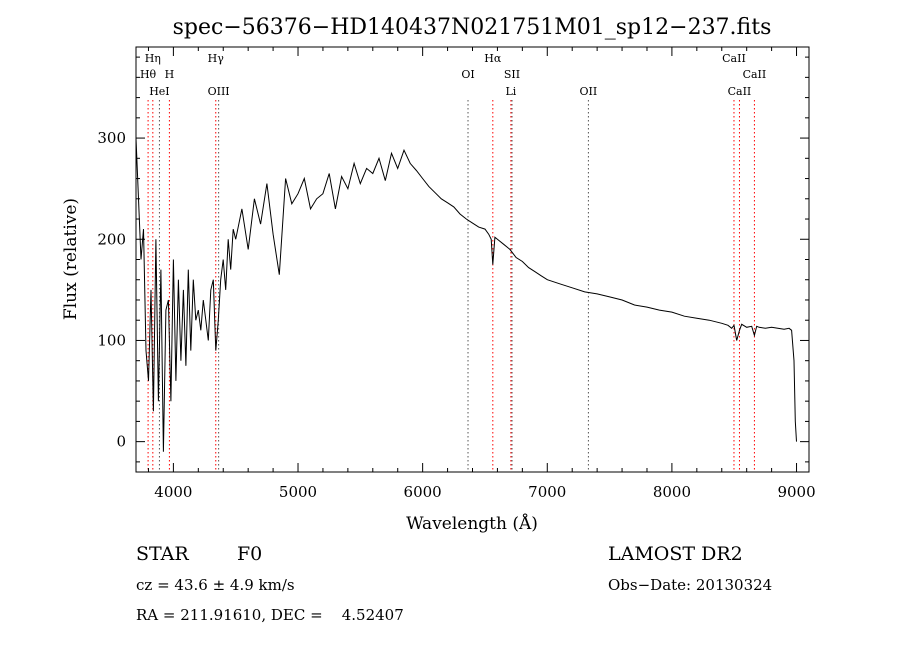 This screenshot has width=900, height=650. What do you see at coordinates (547, 492) in the screenshot?
I see `x-tick-label: 7000` at bounding box center [547, 492].